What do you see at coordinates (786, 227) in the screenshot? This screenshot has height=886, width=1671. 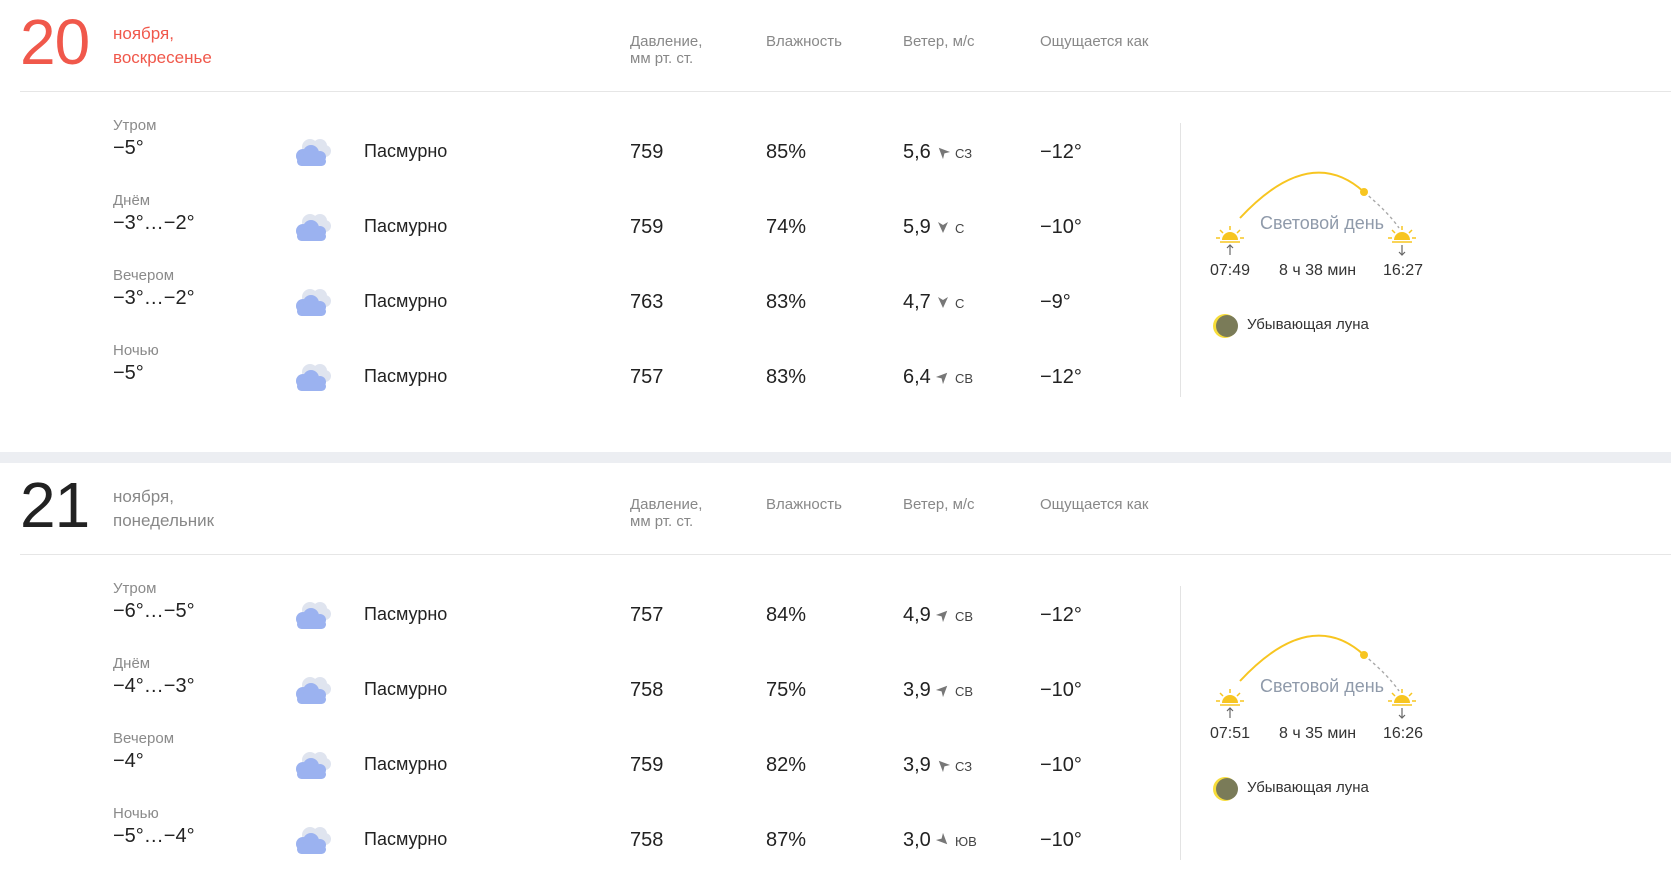 I see `humidity-value: 74%` at bounding box center [786, 227].